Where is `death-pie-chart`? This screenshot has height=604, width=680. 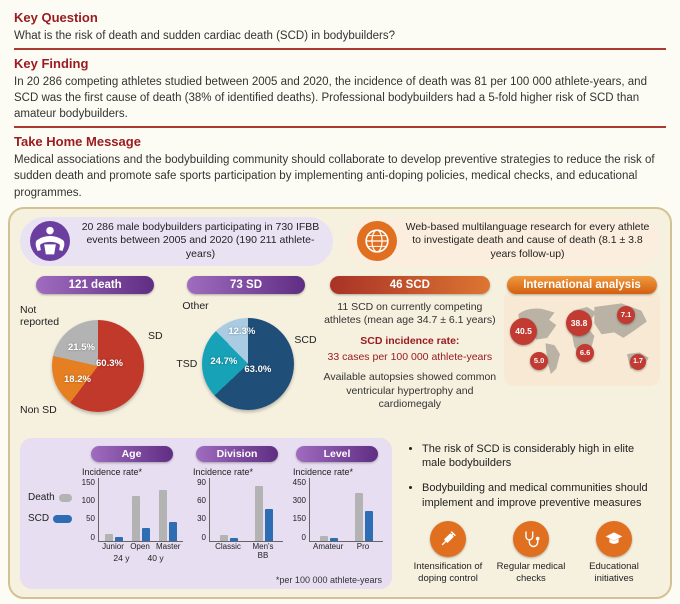 death-pie-chart is located at coordinates (98, 365).